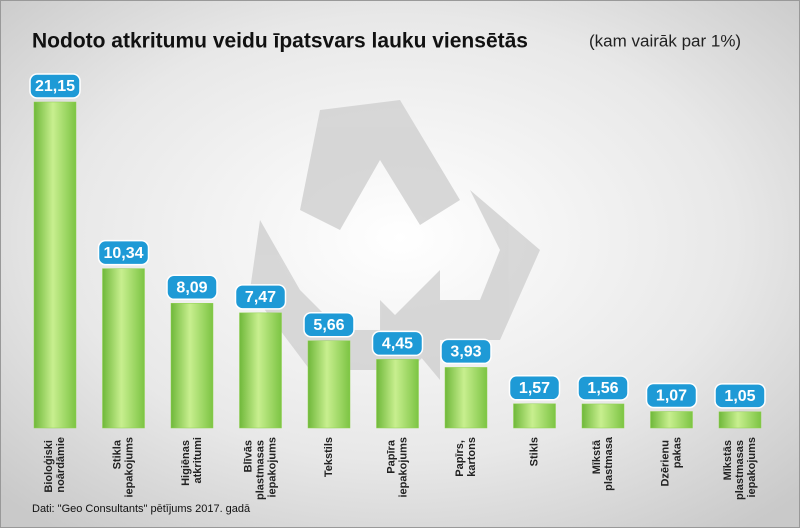 The height and width of the screenshot is (528, 800). I want to click on value-label: 3,93, so click(465, 352).